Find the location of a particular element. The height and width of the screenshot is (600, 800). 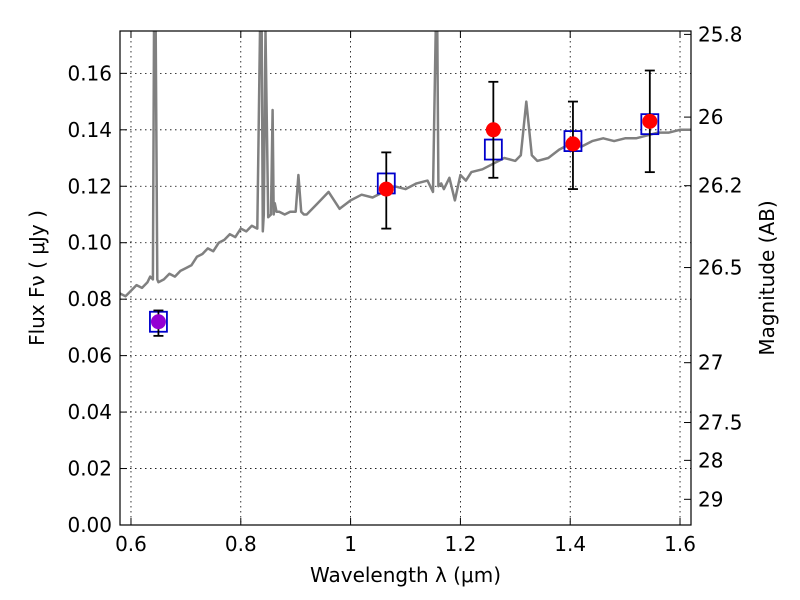

x-tick-label: 0.6 is located at coordinates (131, 544).